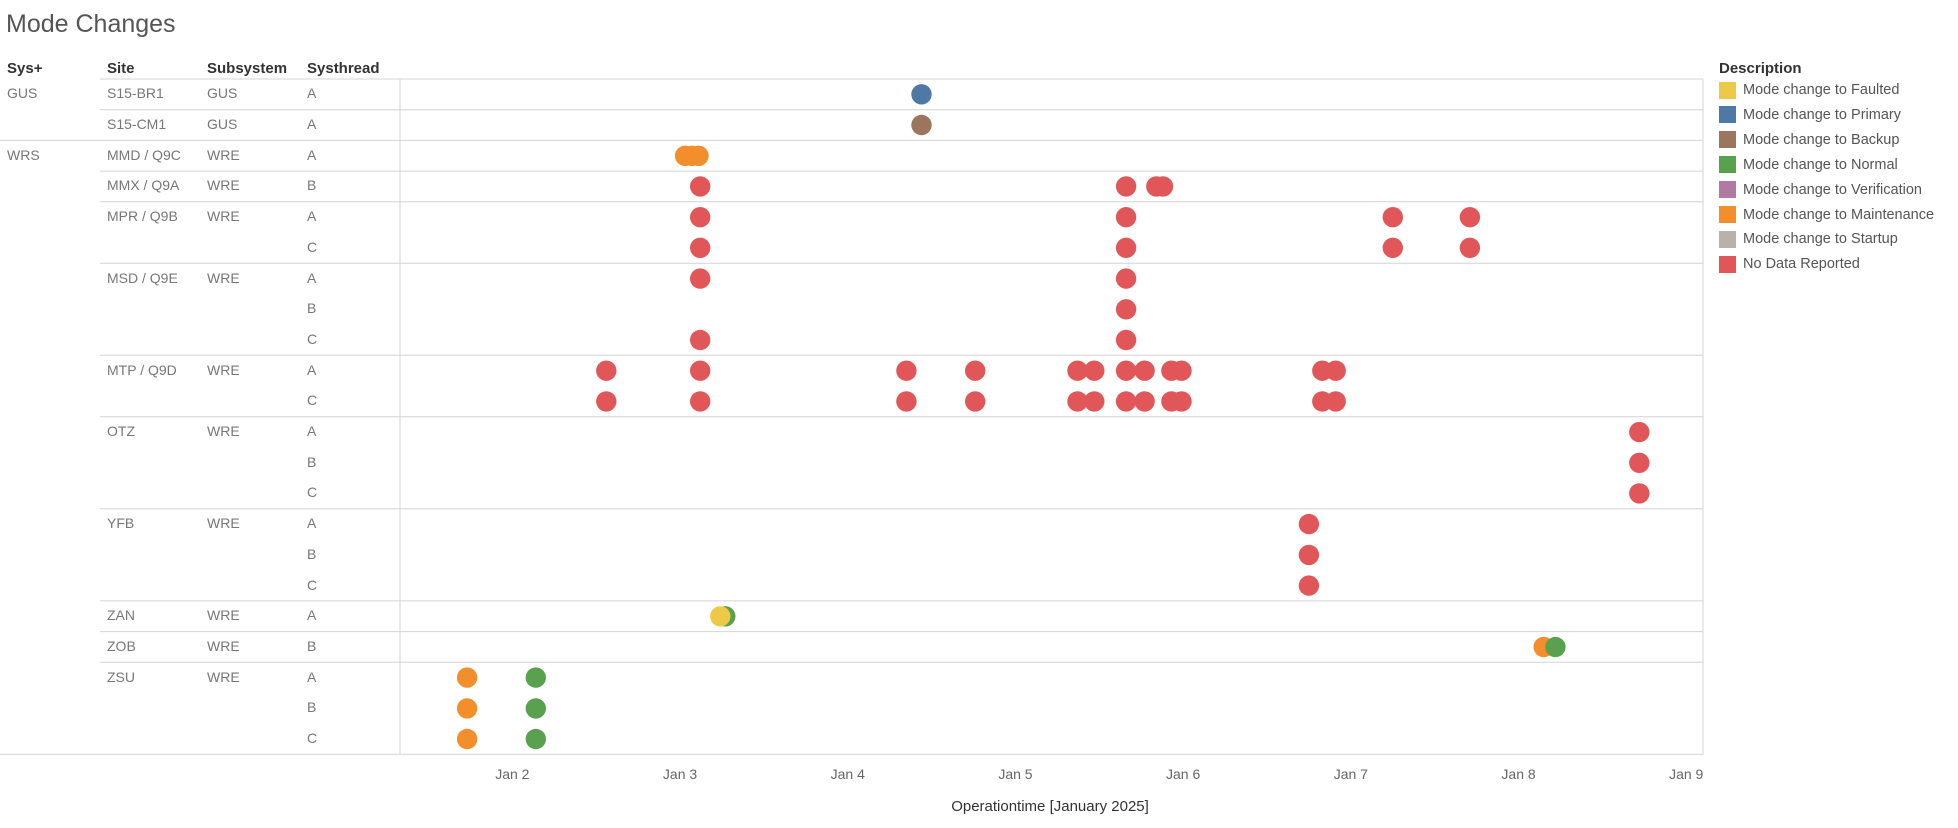 This screenshot has width=1958, height=828. What do you see at coordinates (1518, 774) in the screenshot?
I see `x-tick-label: Jan 8` at bounding box center [1518, 774].